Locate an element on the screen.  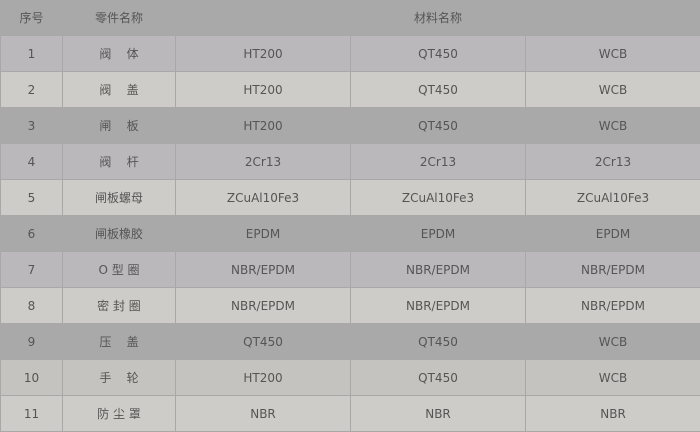
cell-m3: 2Cr13 is located at coordinates (613, 162).